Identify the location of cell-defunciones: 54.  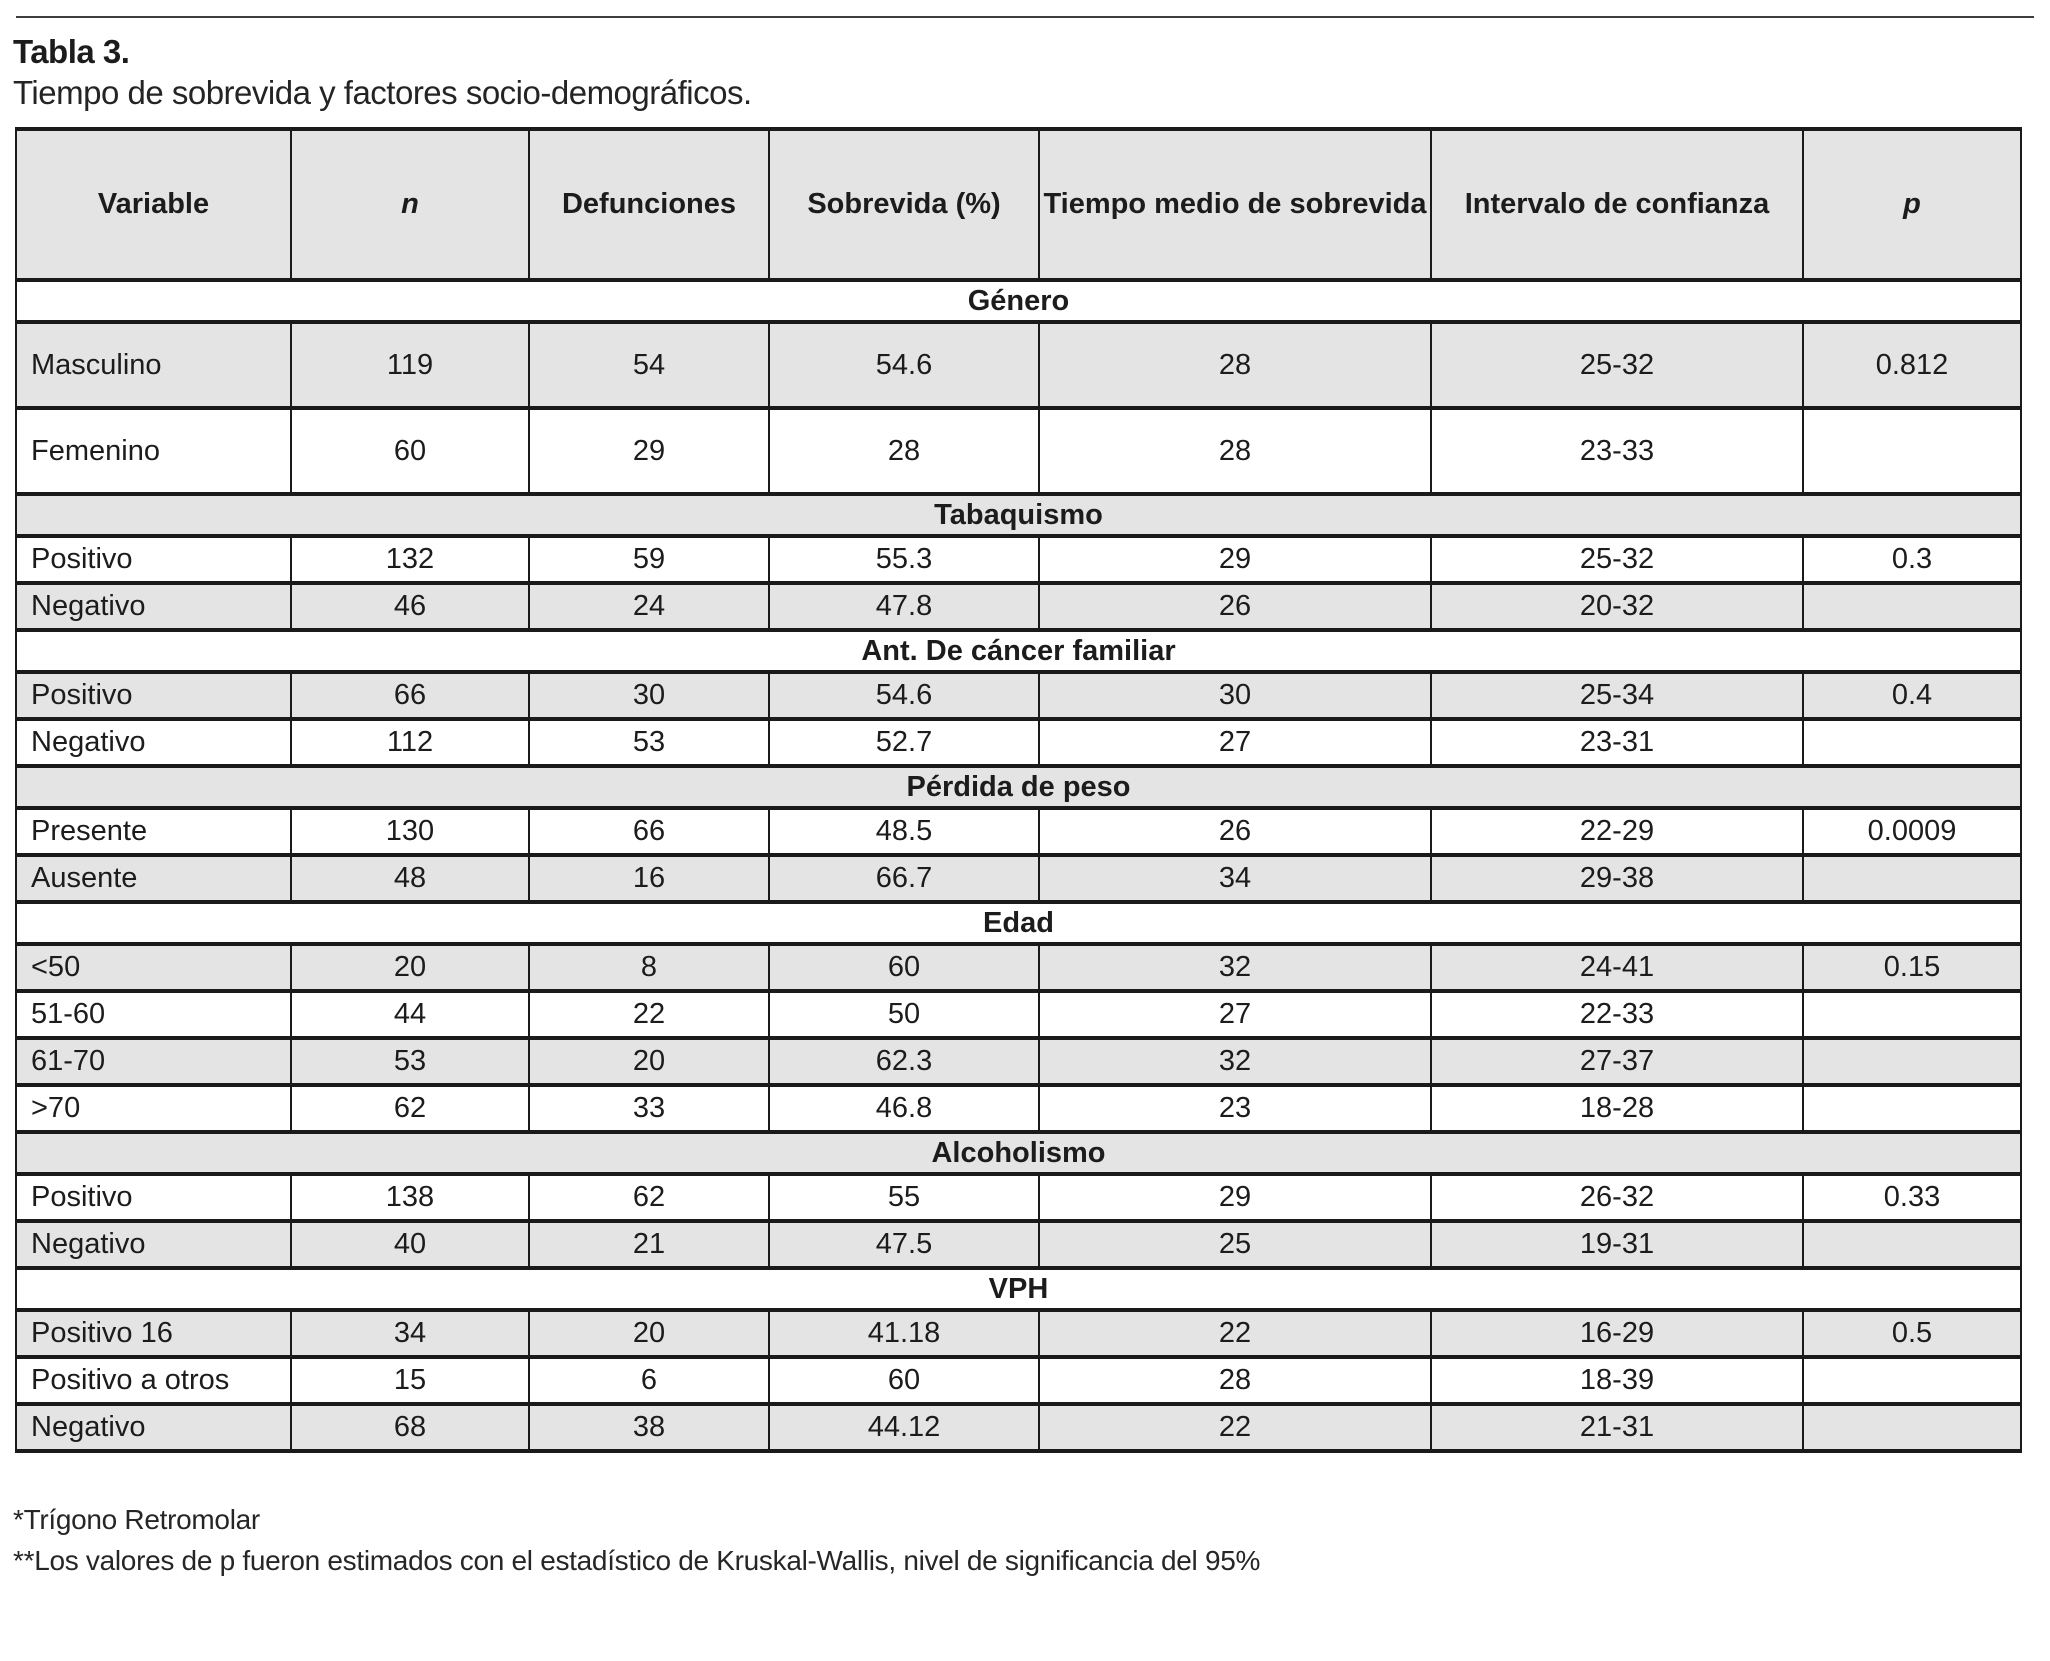
(649, 365).